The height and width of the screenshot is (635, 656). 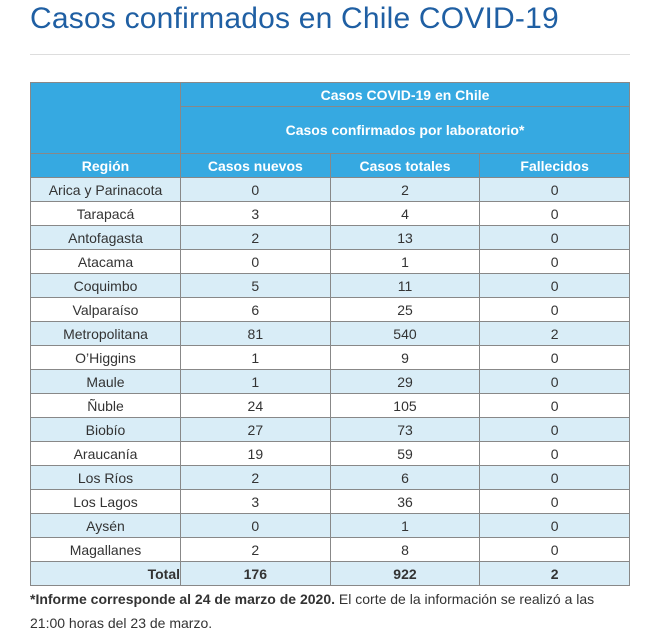 I want to click on region-cell: Ñuble, so click(x=105, y=405).